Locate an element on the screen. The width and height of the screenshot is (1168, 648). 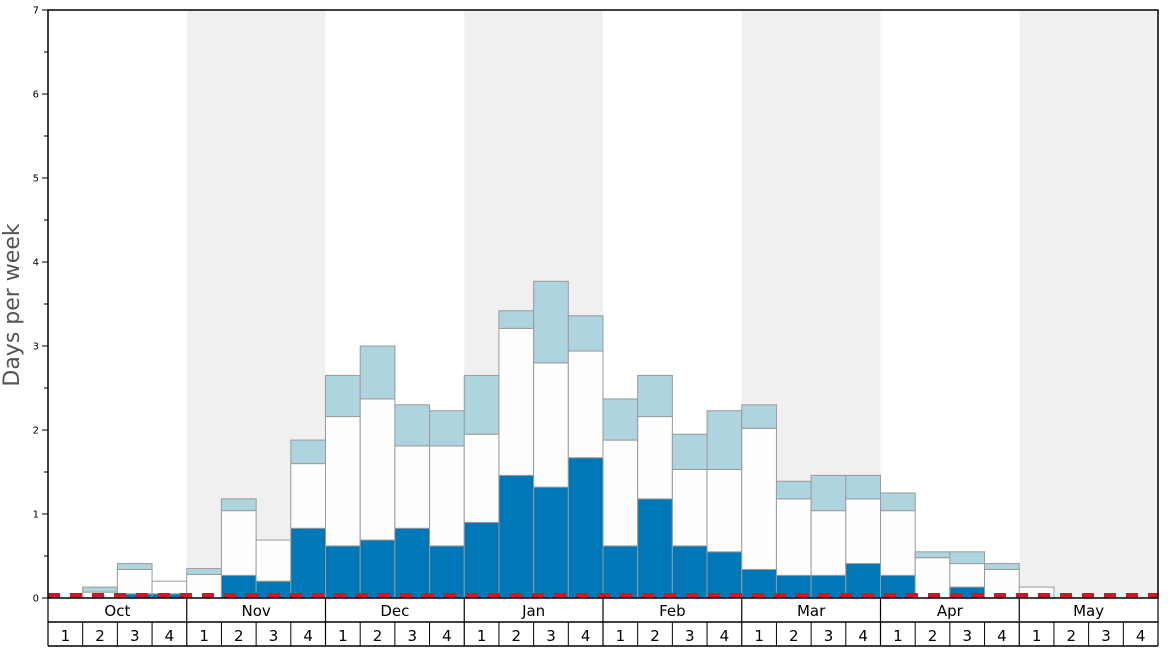
y-tick-label: 4 is located at coordinates (36, 263).